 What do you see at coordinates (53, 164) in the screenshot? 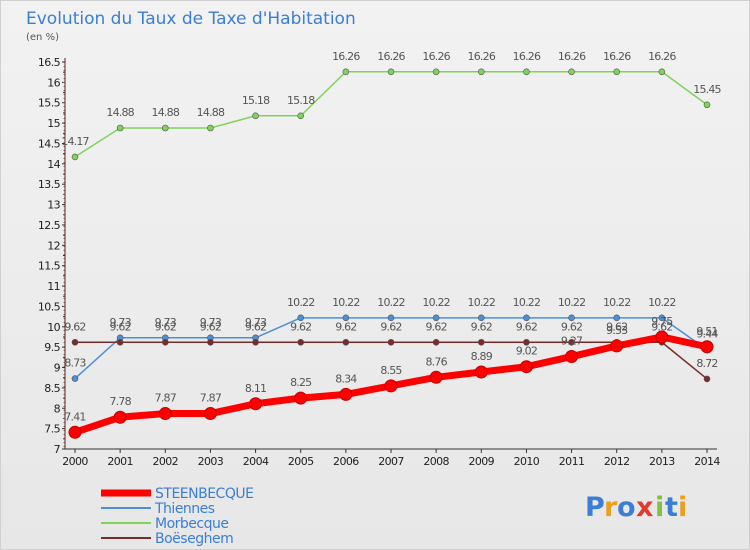
I see `y-tick-label: 14` at bounding box center [53, 164].